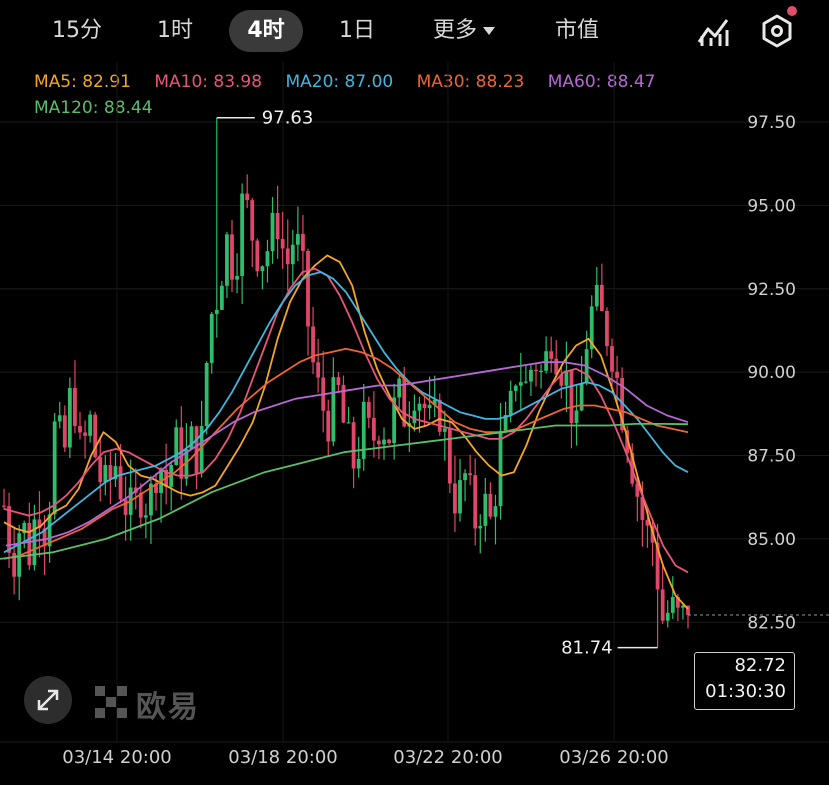 This screenshot has height=785, width=829. I want to click on chart-indicator-icon, so click(713, 31).